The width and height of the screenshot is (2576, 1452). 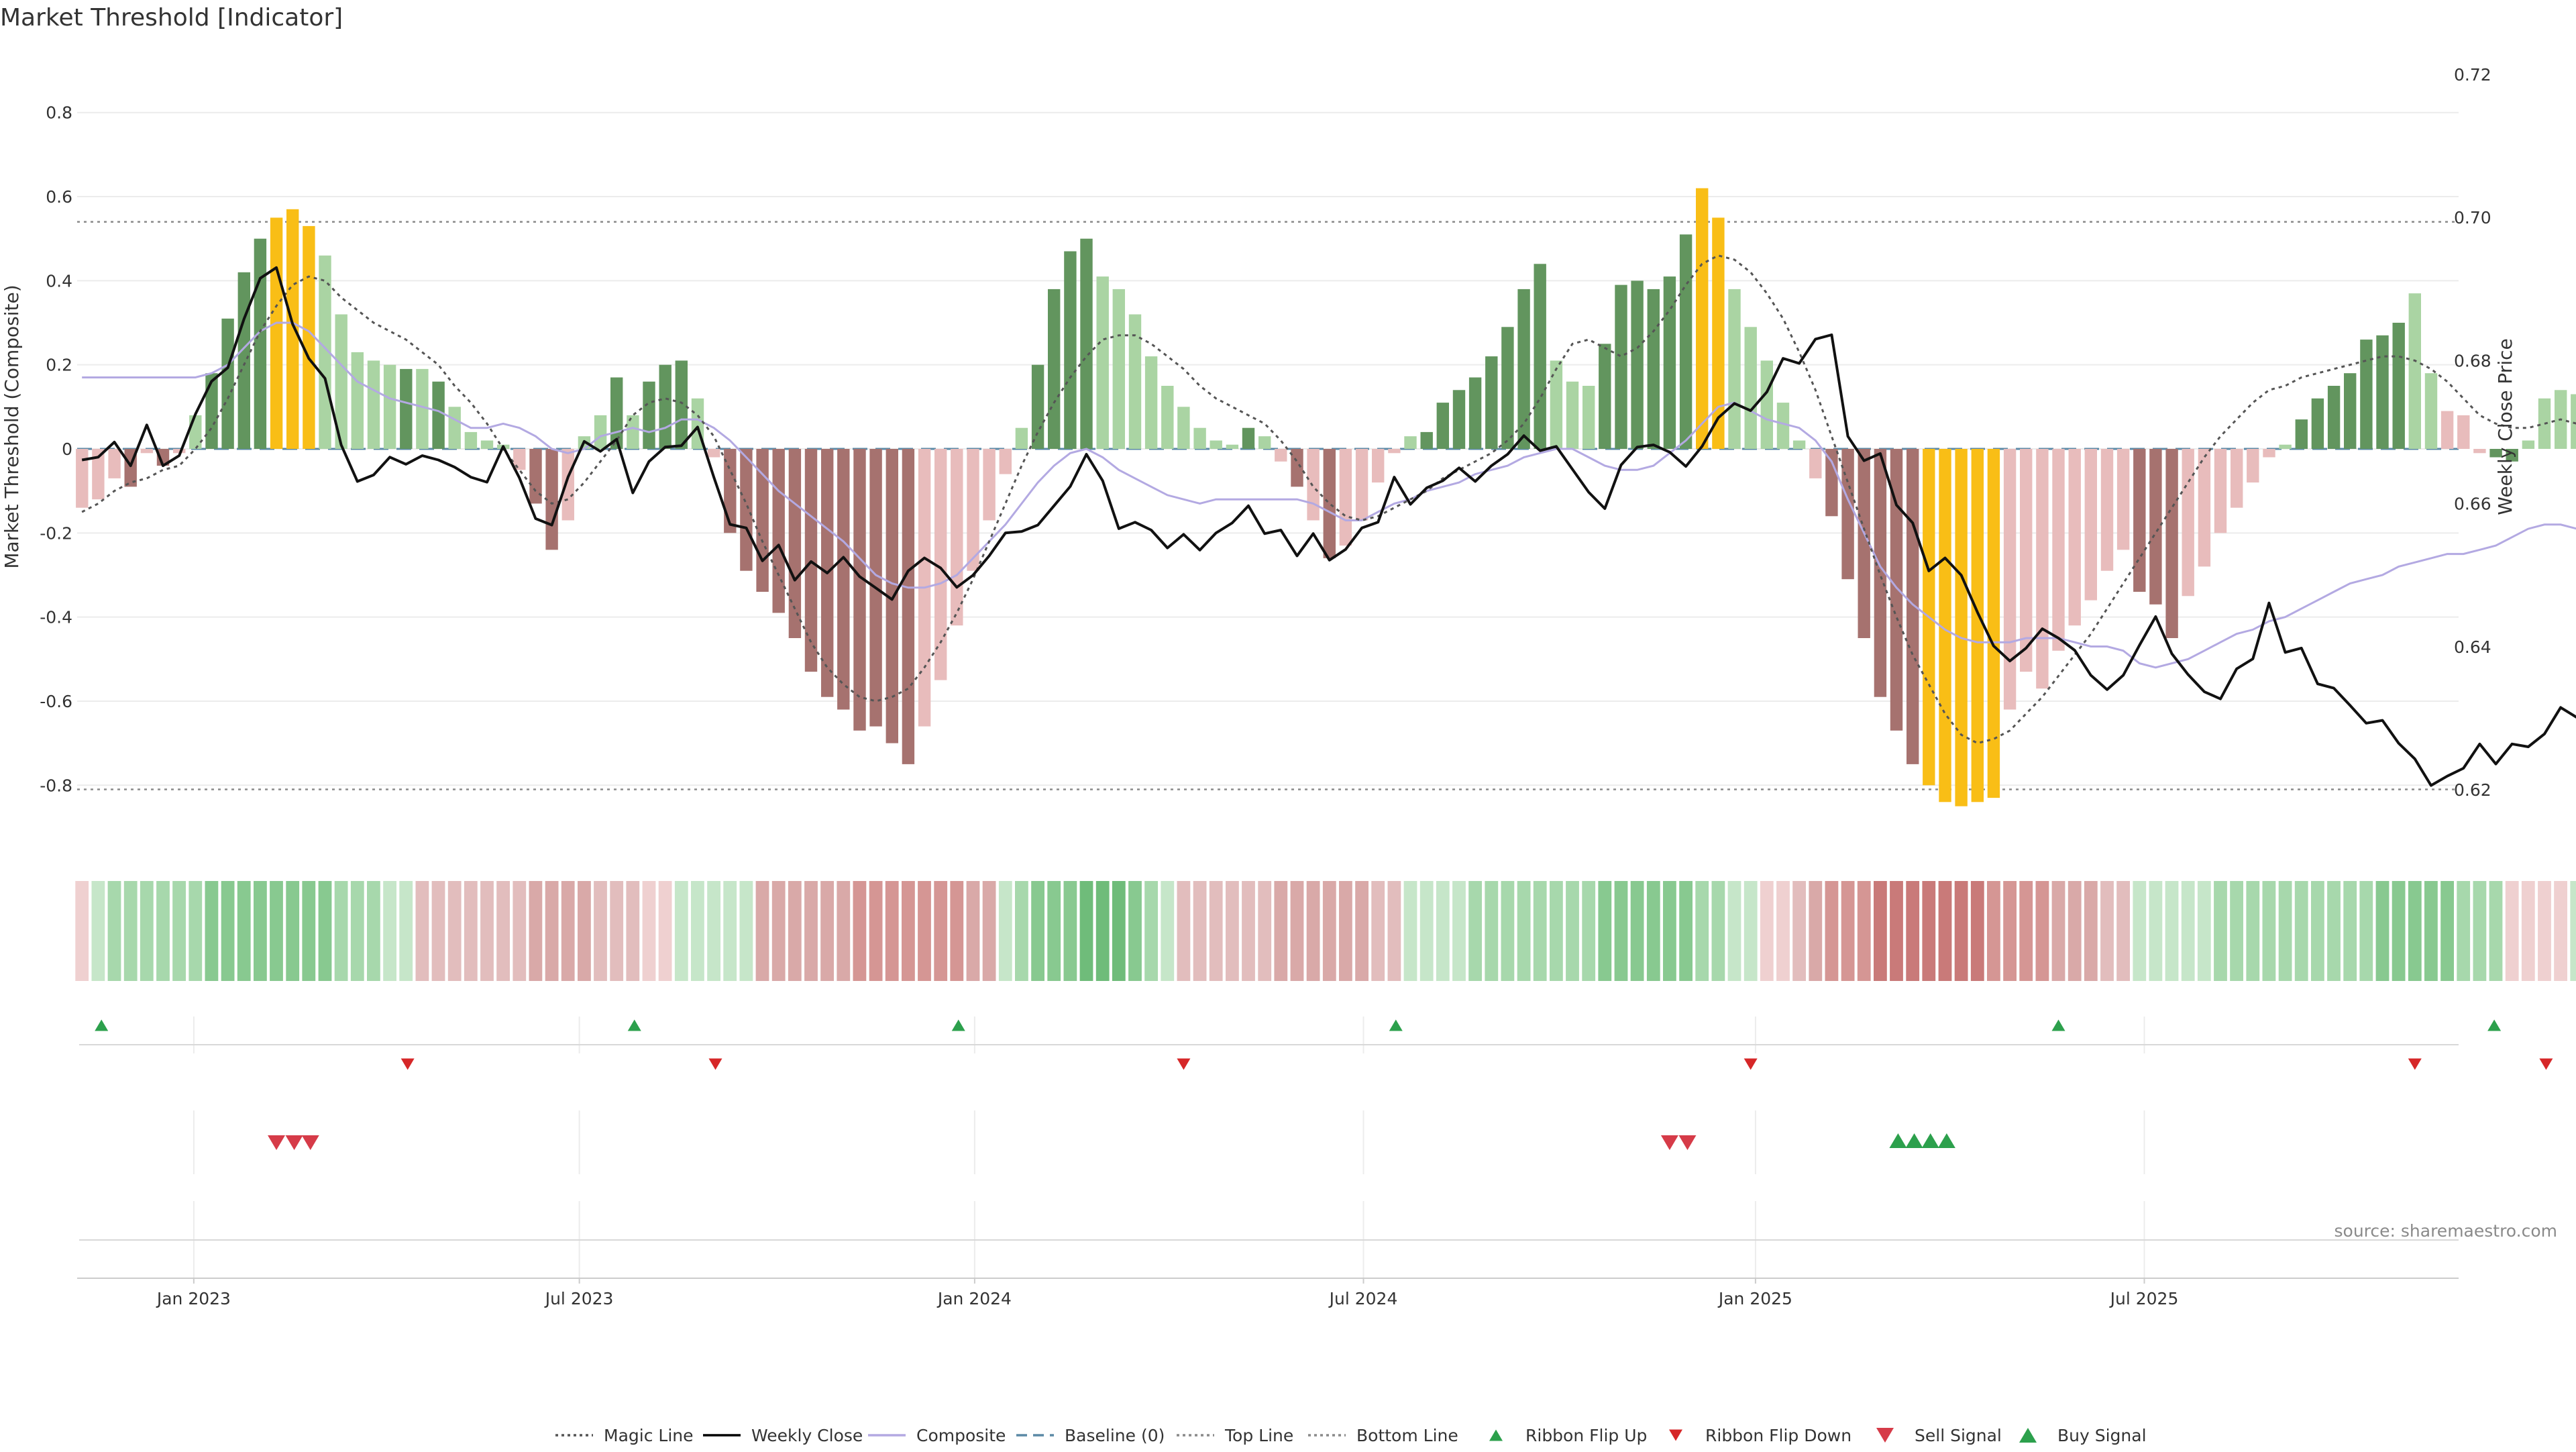 What do you see at coordinates (2472, 361) in the screenshot?
I see `y-tick-label-right: 0.68` at bounding box center [2472, 361].